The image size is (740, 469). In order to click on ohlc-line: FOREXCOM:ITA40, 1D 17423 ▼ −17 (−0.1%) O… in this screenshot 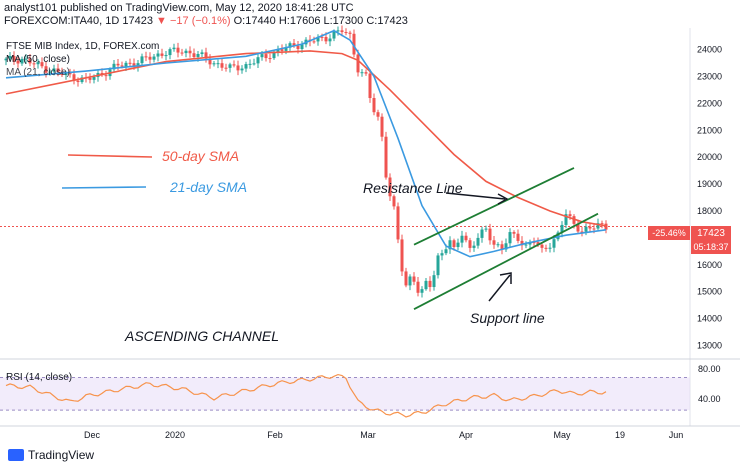, I will do `click(206, 21)`.